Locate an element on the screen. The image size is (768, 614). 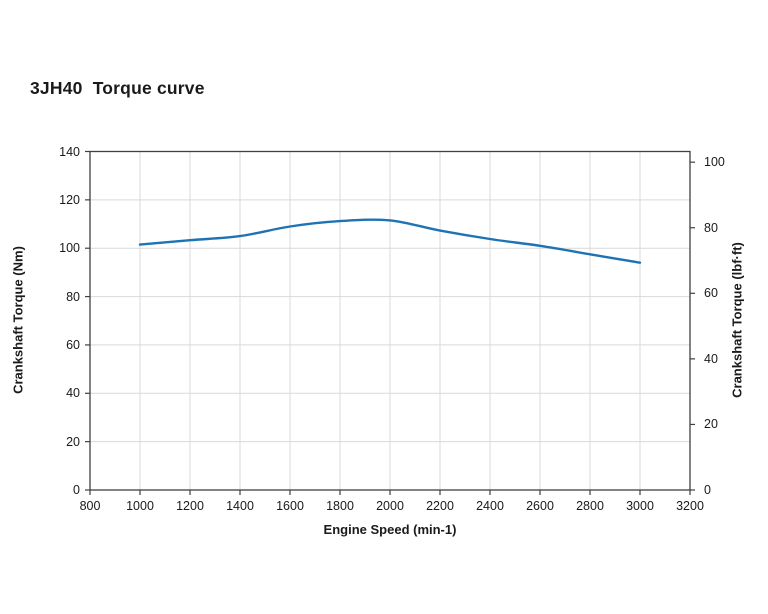
x-tick-label: 1200 is located at coordinates (190, 506).